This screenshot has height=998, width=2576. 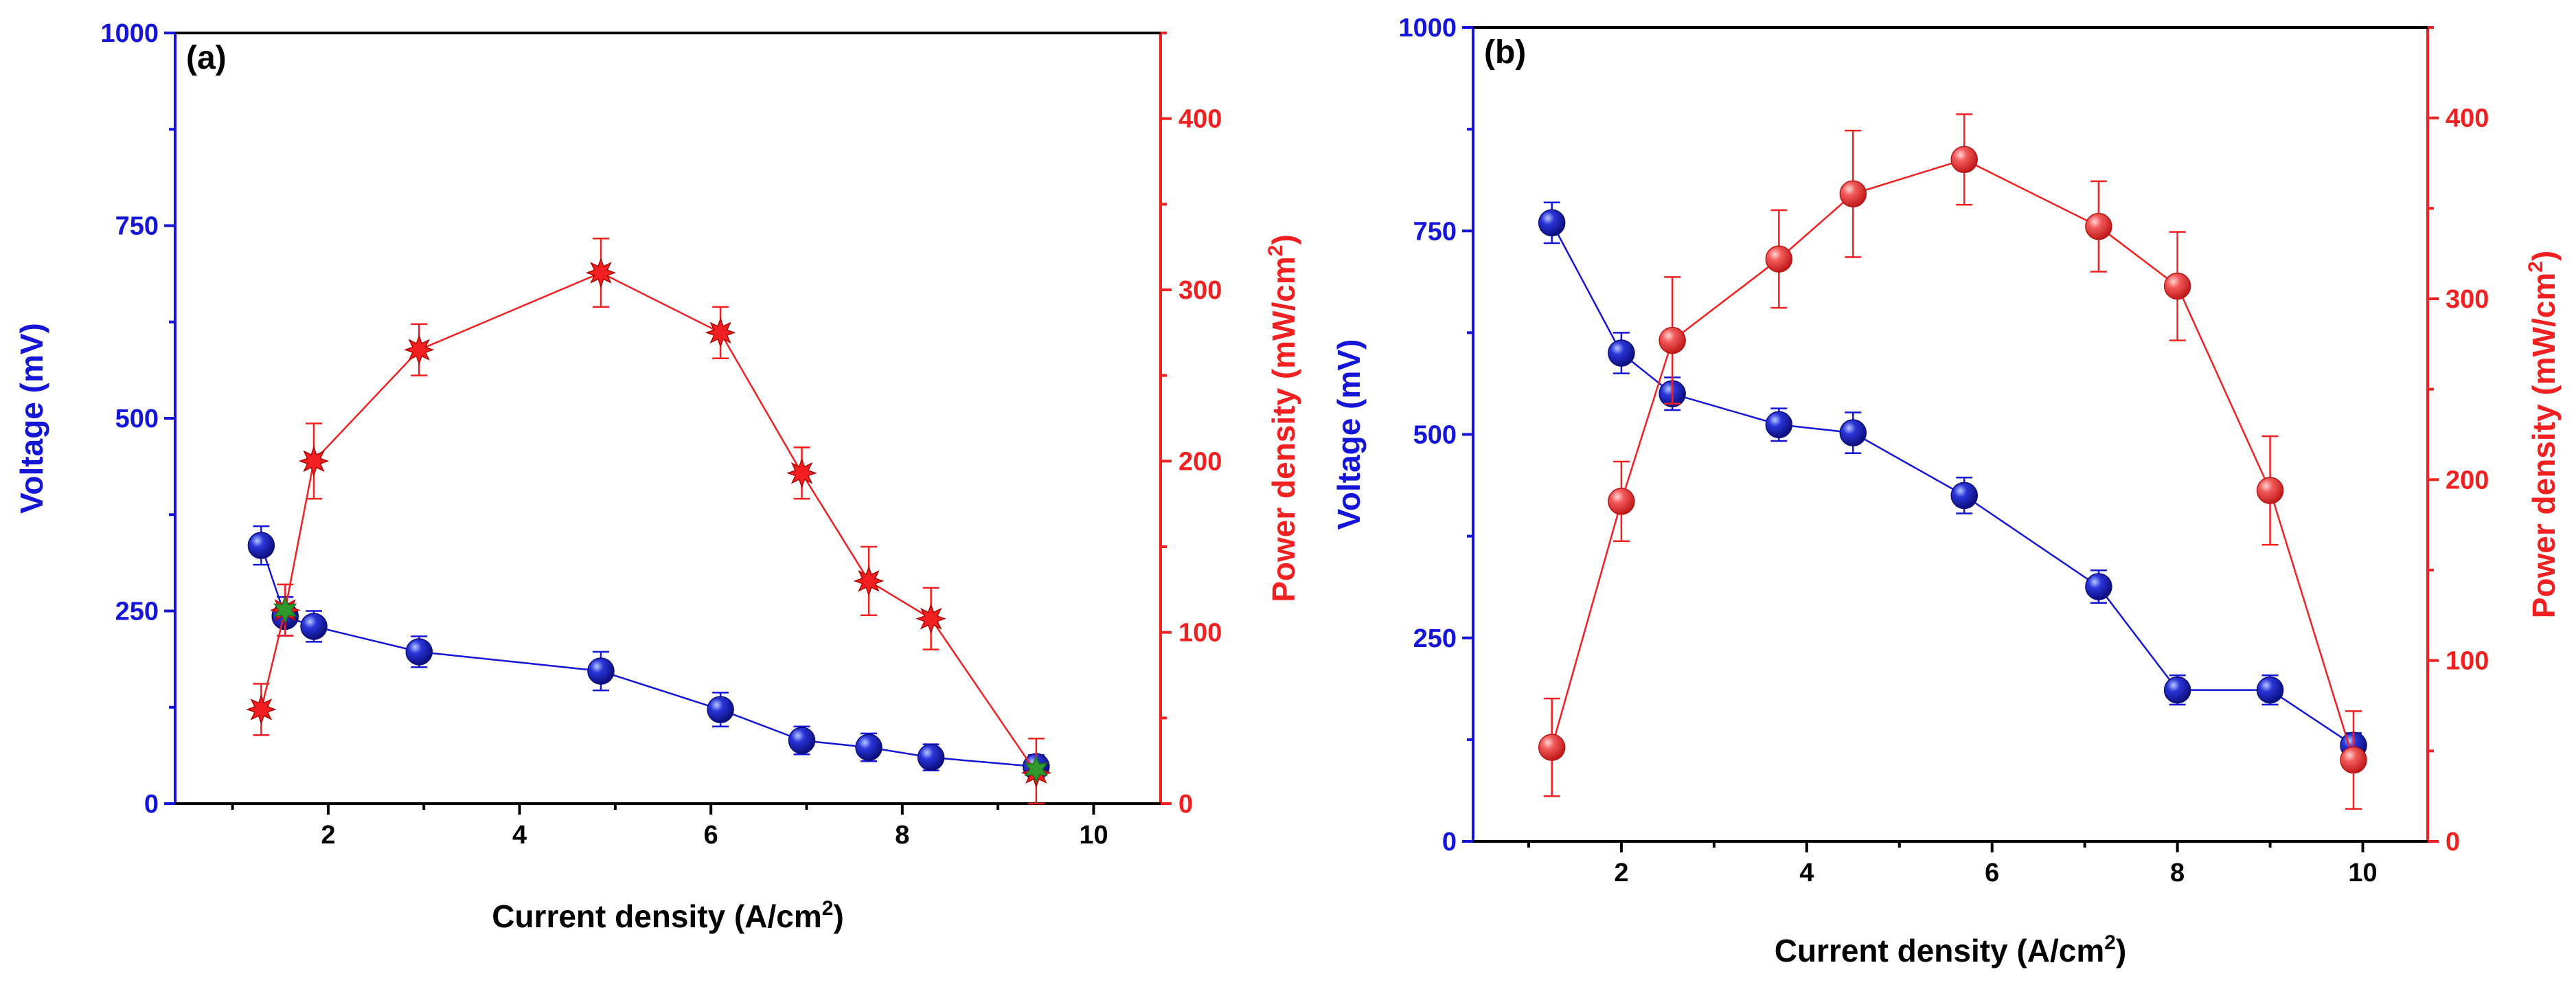 I want to click on panel-label: (b), so click(x=1505, y=53).